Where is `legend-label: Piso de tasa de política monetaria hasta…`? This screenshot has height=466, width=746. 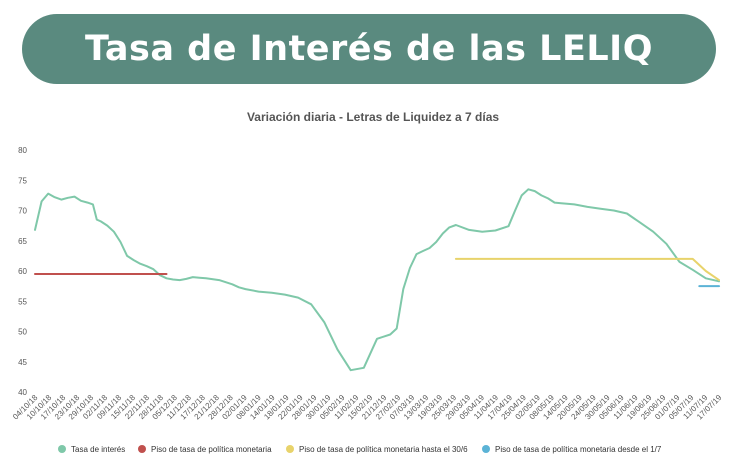 legend-label: Piso de tasa de política monetaria hasta… is located at coordinates (383, 449).